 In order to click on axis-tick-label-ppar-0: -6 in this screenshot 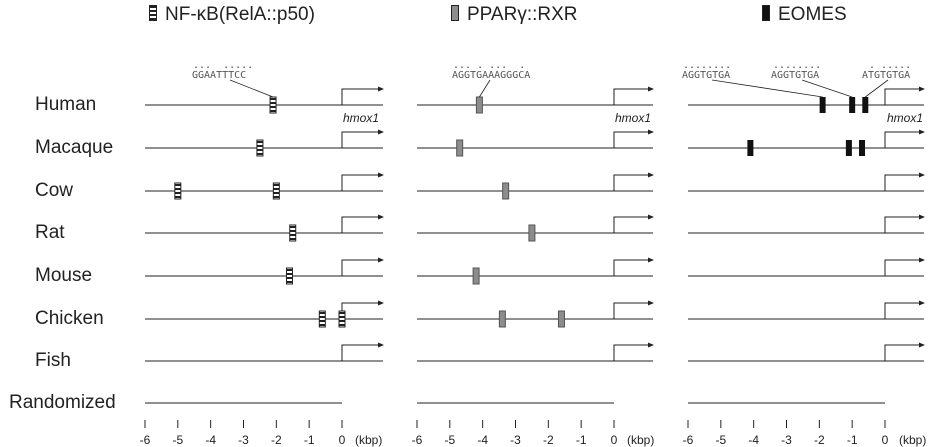, I will do `click(417, 440)`.